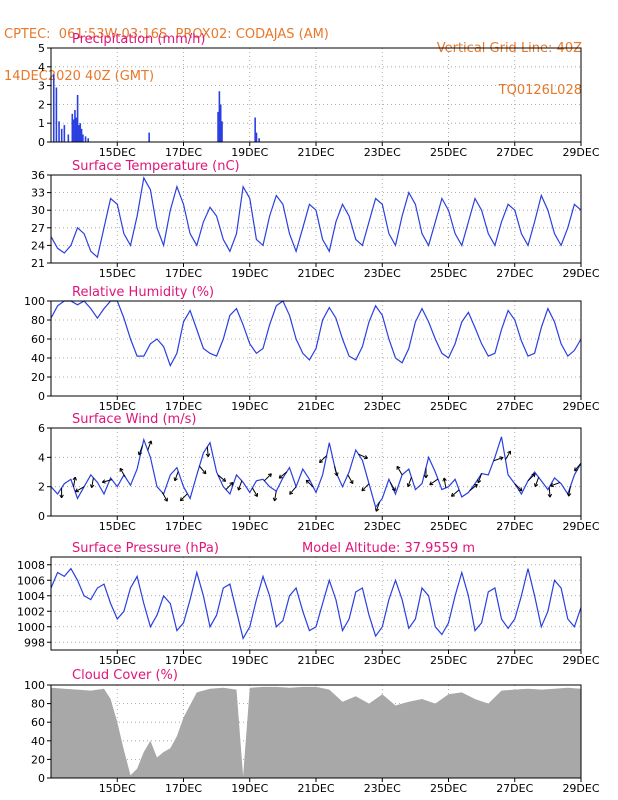 Image resolution: width=618 pixels, height=800 pixels. What do you see at coordinates (143, 292) in the screenshot?
I see `relative-humidity-title: Relative Humidity (%)` at bounding box center [143, 292].